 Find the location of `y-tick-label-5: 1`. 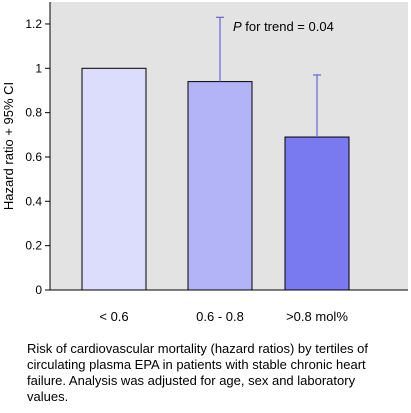

y-tick-label-5: 1 is located at coordinates (38, 68).